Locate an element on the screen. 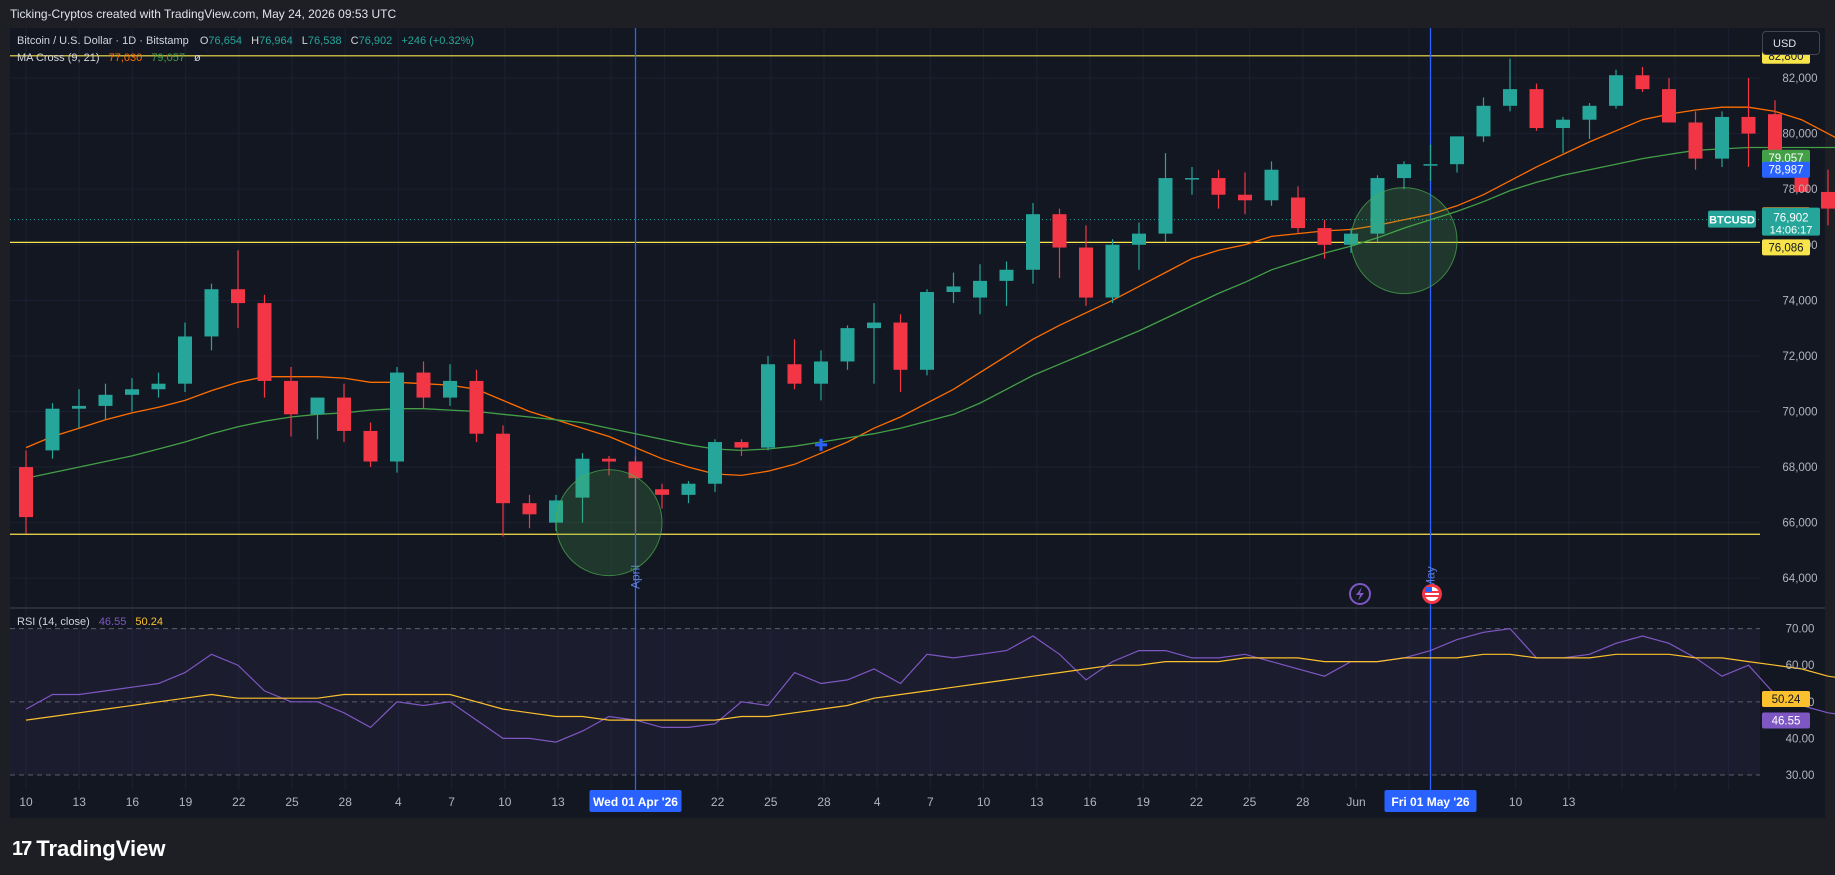 This screenshot has height=875, width=1835. price-label: 76,086 is located at coordinates (1786, 247).